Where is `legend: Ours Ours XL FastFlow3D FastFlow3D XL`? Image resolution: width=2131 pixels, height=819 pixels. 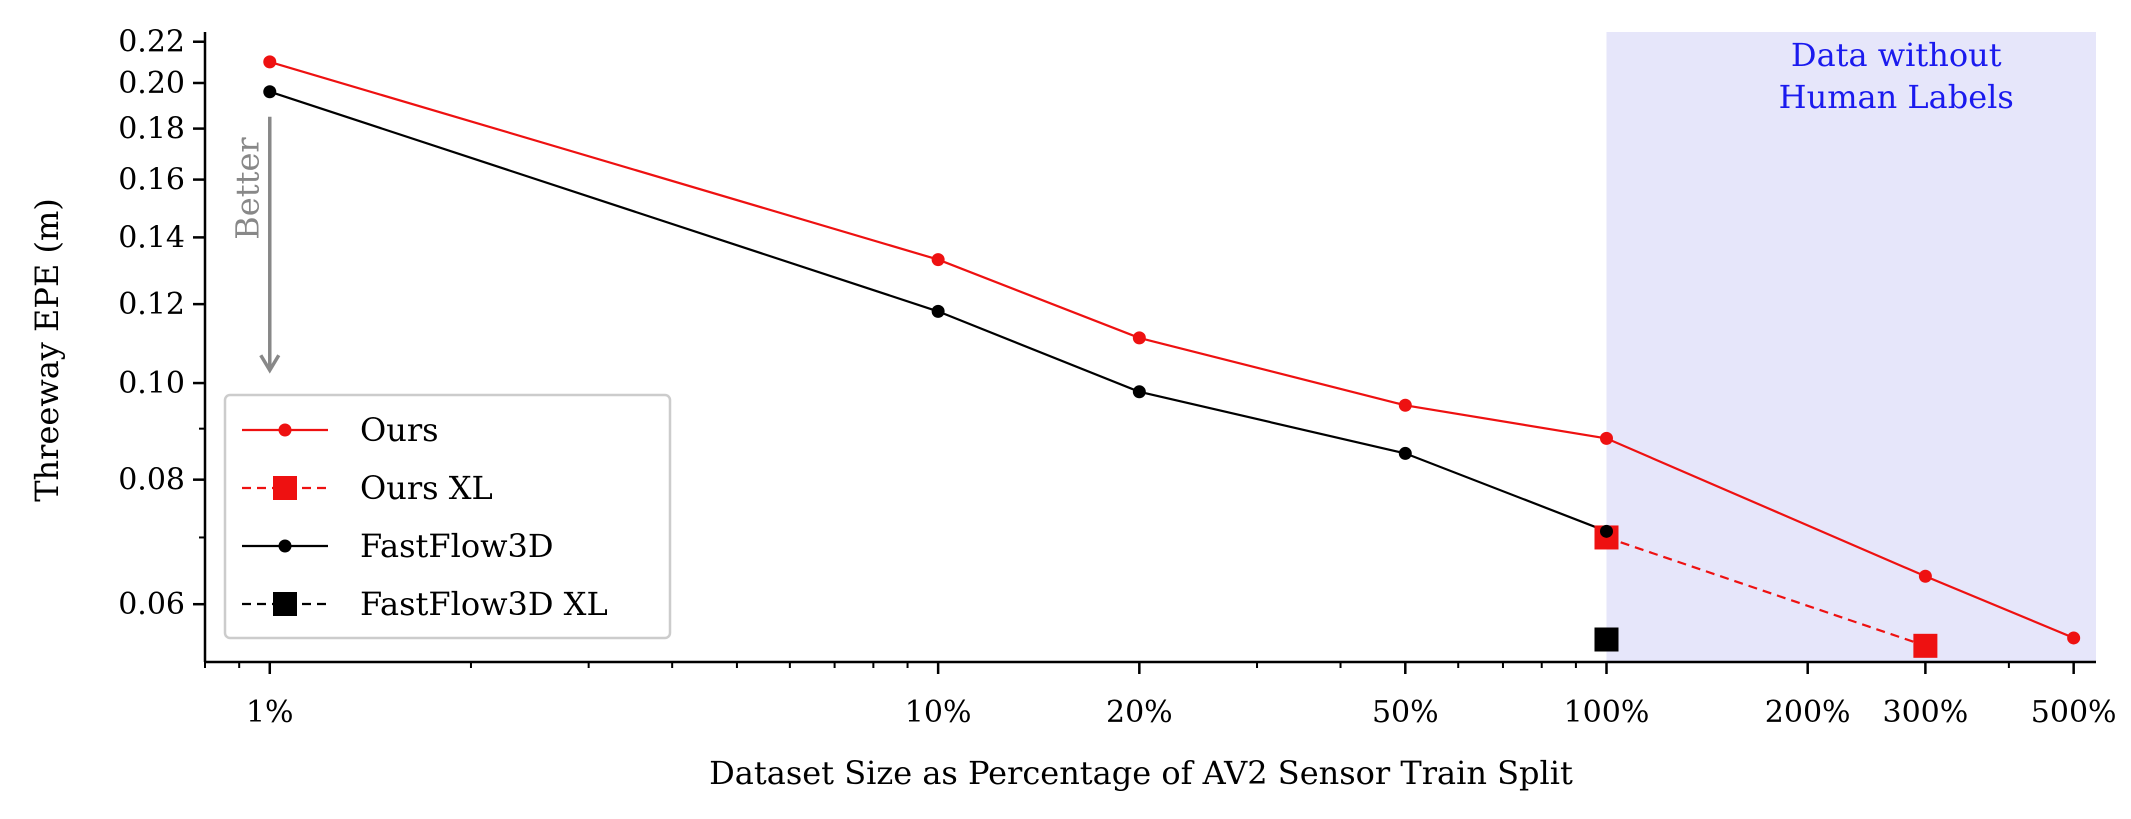 legend: Ours Ours XL FastFlow3D FastFlow3D XL is located at coordinates (447, 516).